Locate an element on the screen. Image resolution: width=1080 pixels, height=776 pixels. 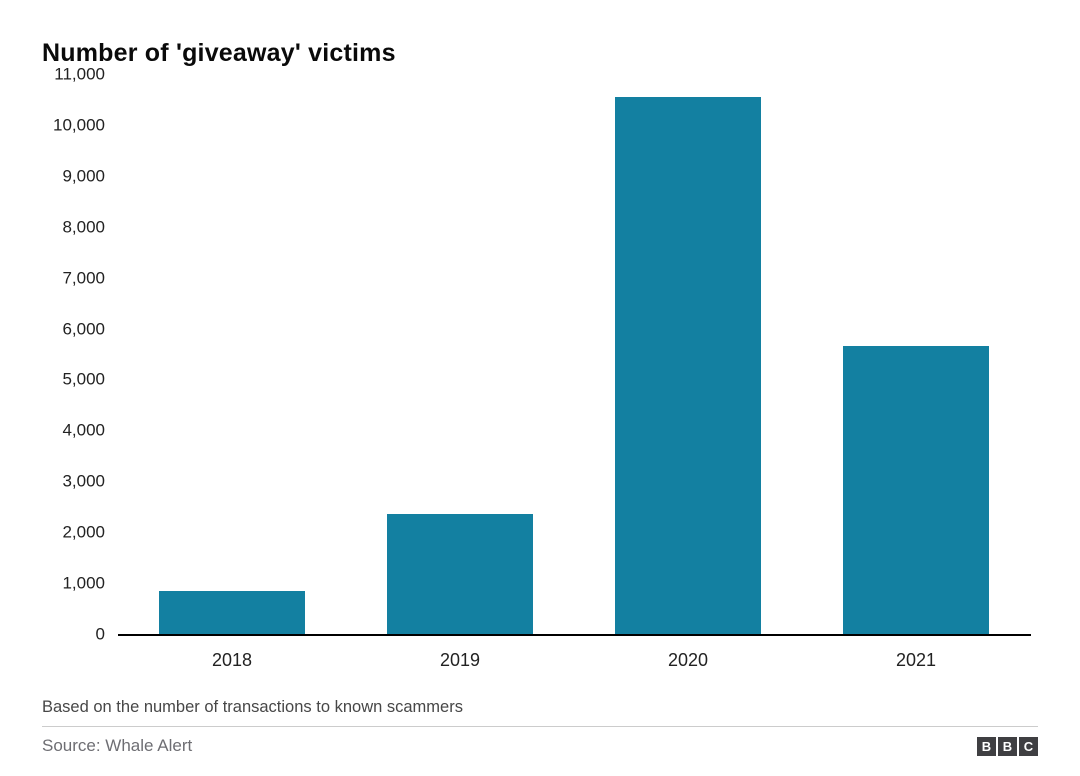
bar-2018 is located at coordinates (232, 612).